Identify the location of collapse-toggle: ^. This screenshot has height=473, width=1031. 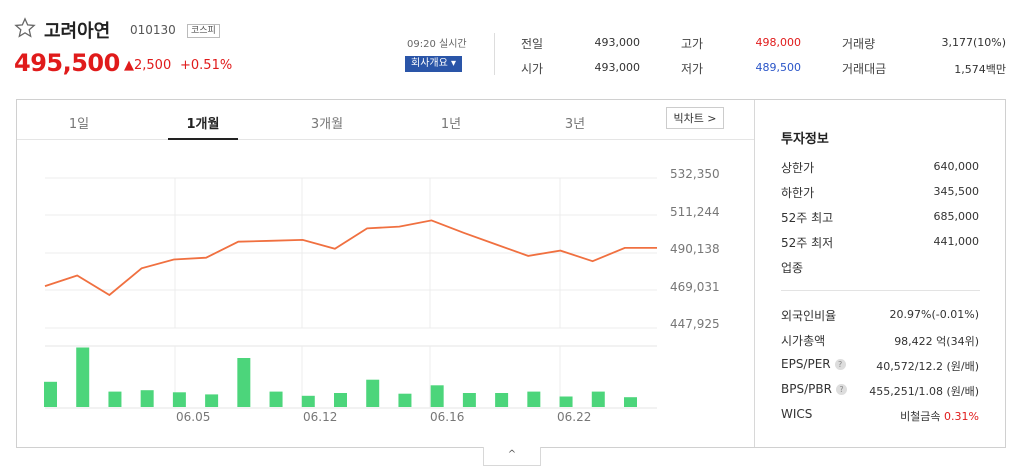
(512, 456).